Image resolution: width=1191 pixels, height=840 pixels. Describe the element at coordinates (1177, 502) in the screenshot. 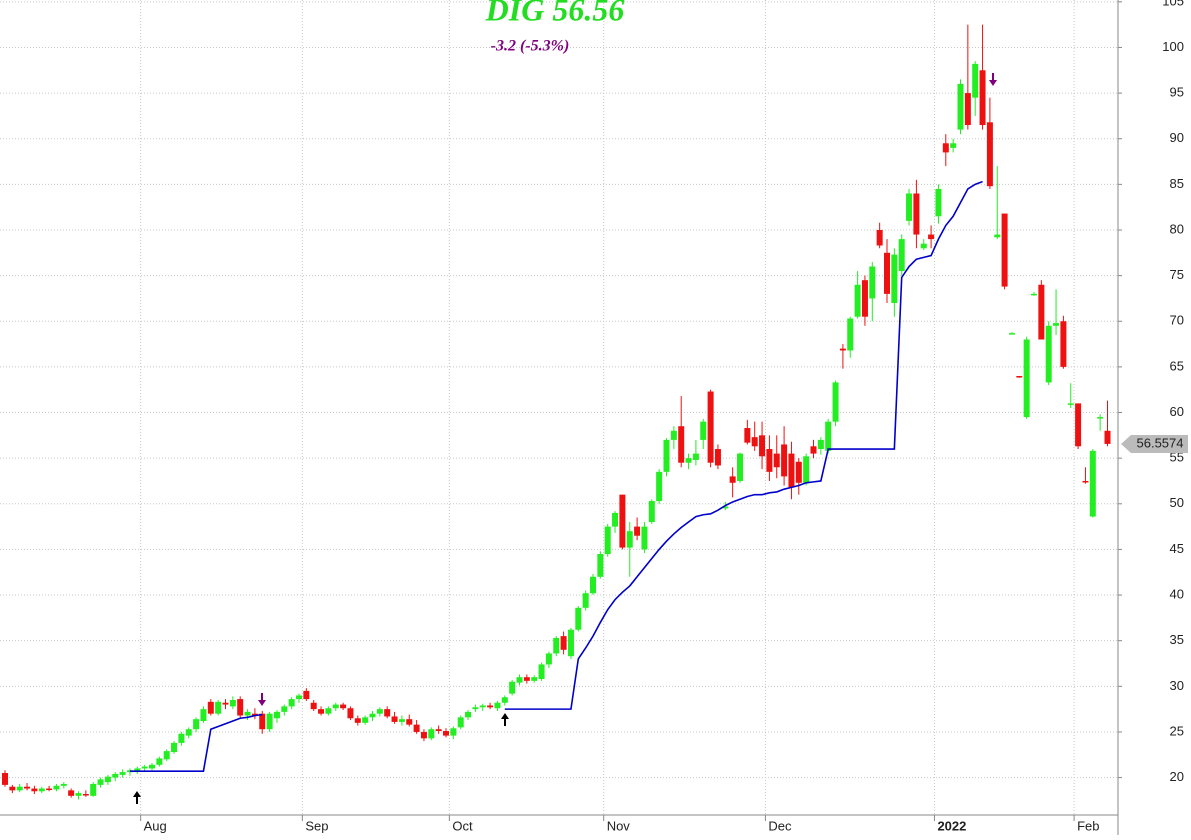

I see `y-tick-label: 50` at that location.